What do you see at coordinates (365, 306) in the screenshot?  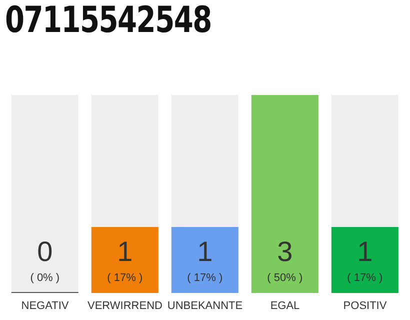 I see `x-tick-label: POSITIV` at bounding box center [365, 306].